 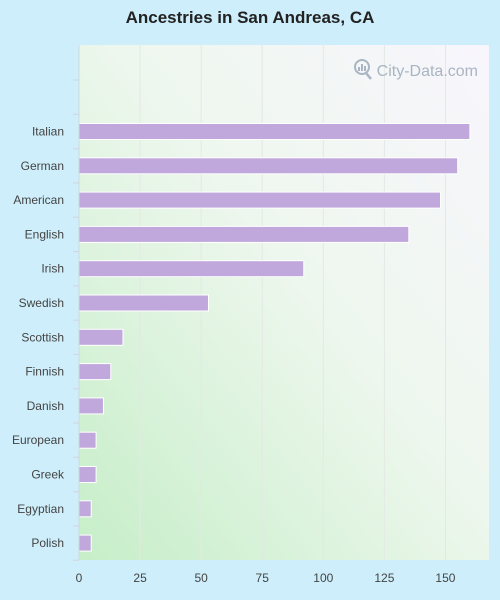 I want to click on x-tick-label: 75, so click(x=263, y=578).